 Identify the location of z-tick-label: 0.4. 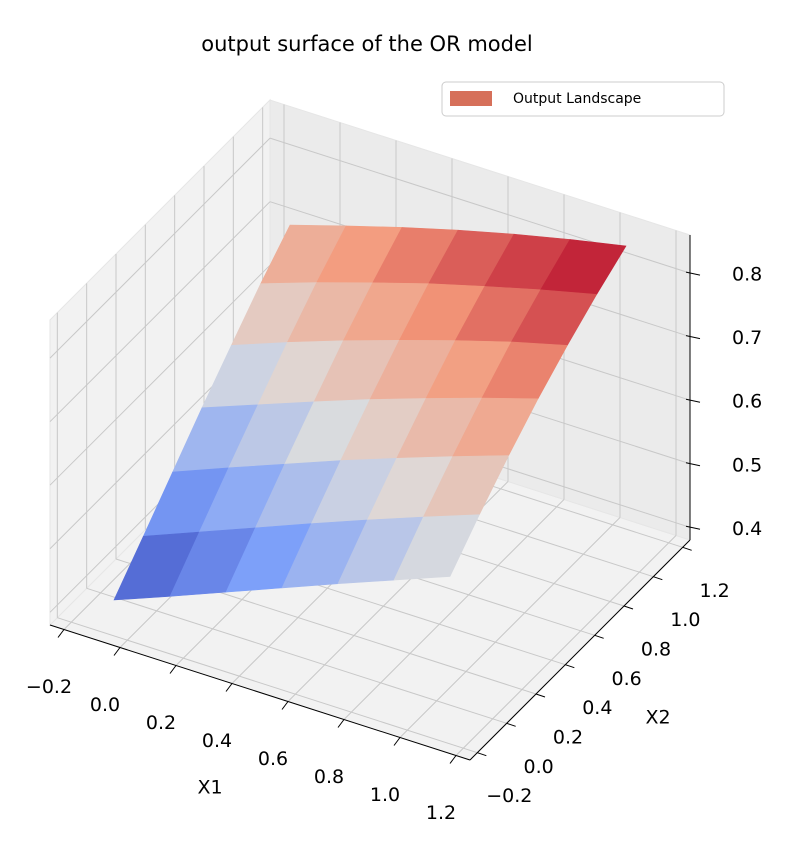
(747, 529).